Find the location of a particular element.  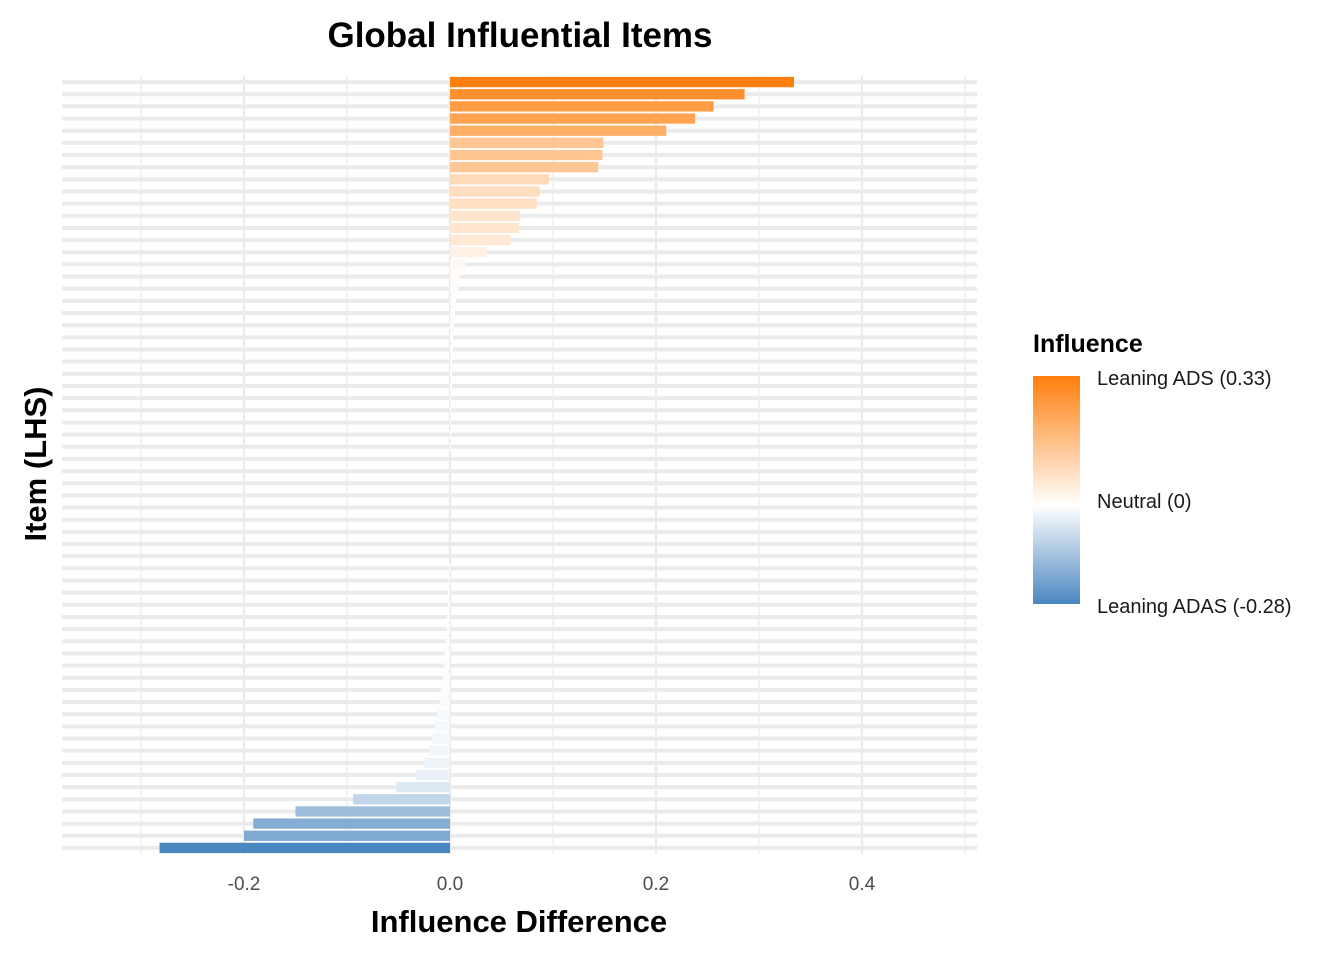

legend-label-neutral: Neutral (0) is located at coordinates (1144, 502).